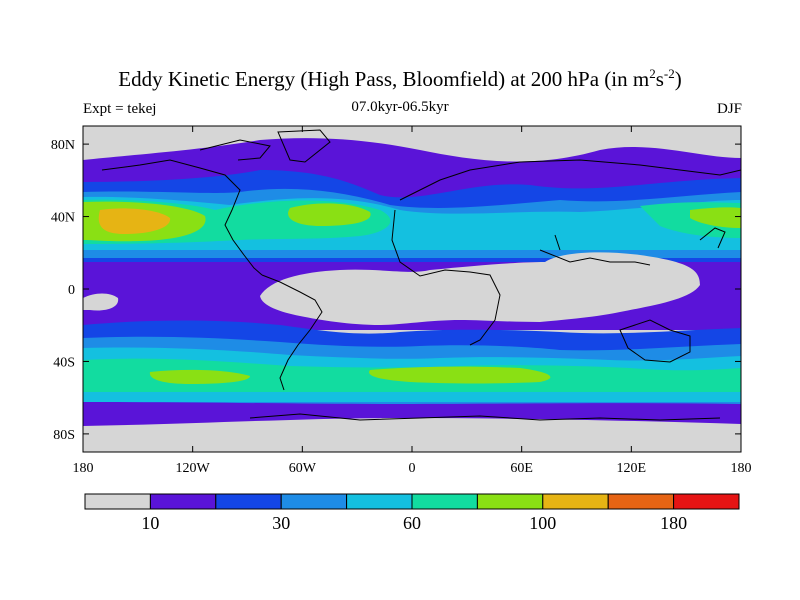  What do you see at coordinates (412, 523) in the screenshot?
I see `colorbar-label: 60` at bounding box center [412, 523].